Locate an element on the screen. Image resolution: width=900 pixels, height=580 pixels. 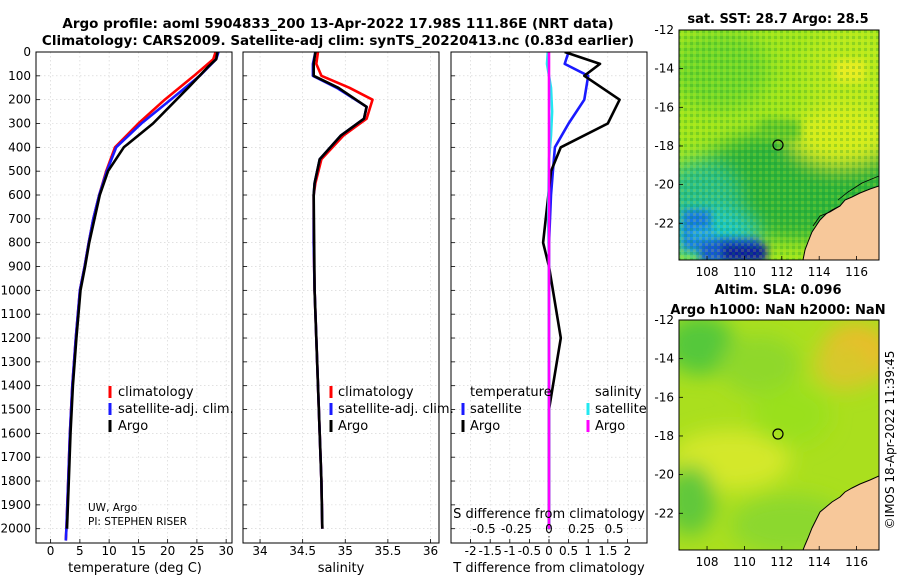
depth-tick-label: 900 is located at coordinates (19, 267).